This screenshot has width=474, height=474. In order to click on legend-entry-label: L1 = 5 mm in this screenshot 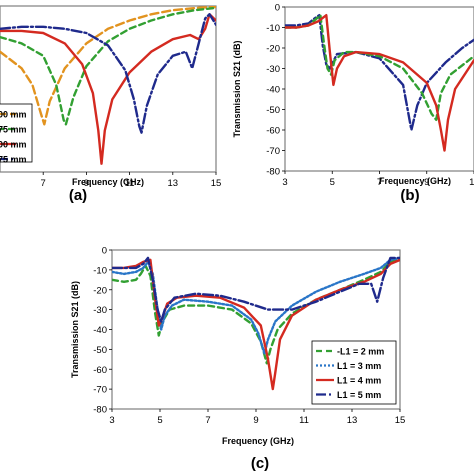, I will do `click(359, 395)`.